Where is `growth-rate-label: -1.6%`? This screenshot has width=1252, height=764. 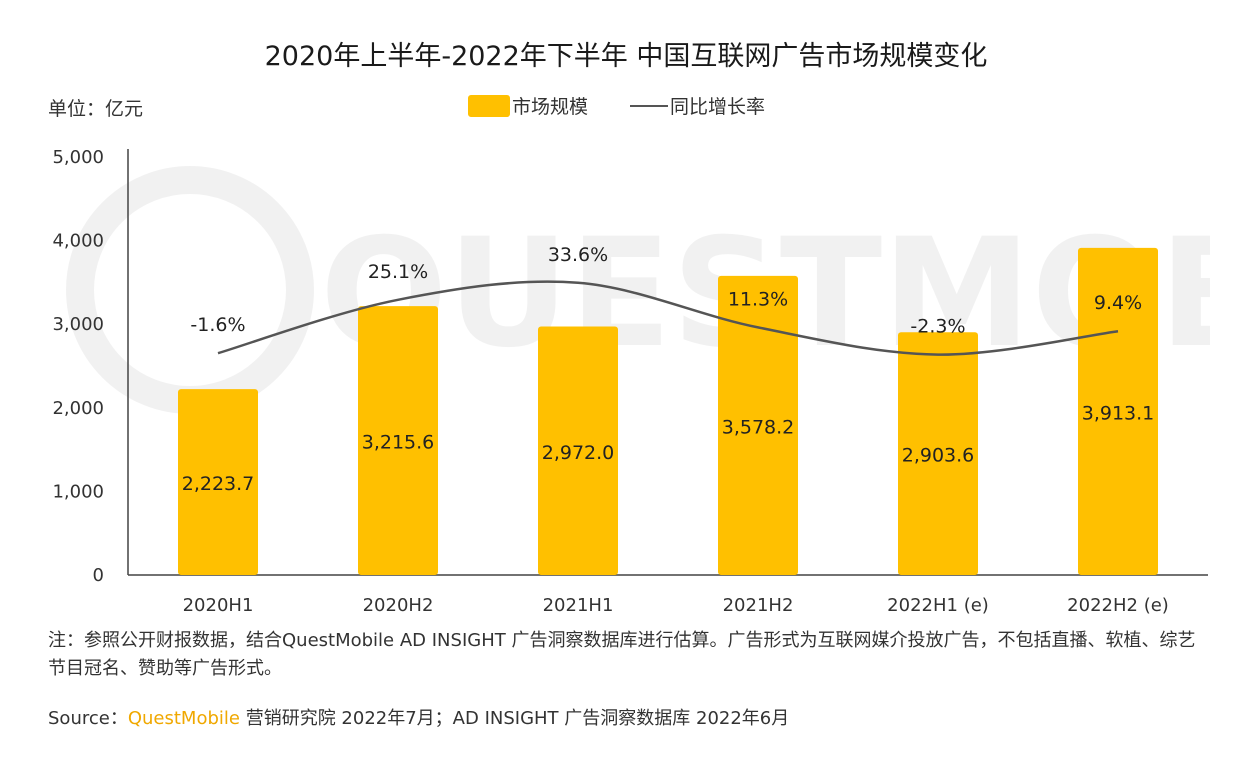 growth-rate-label: -1.6% is located at coordinates (217, 325).